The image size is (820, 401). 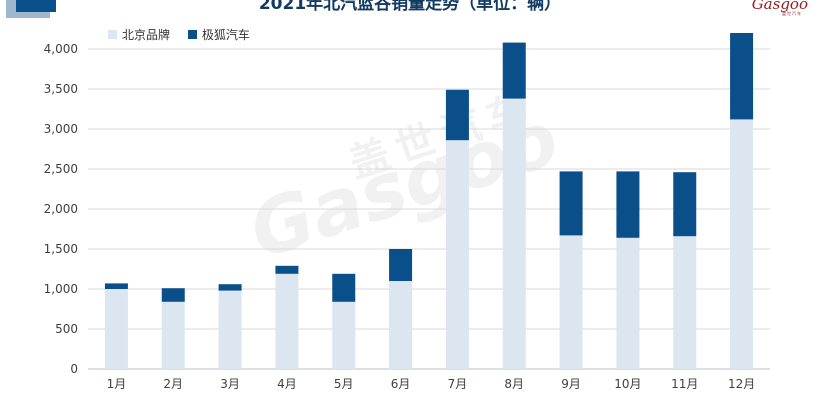 I want to click on x-tick-label: 6月, so click(x=401, y=384).